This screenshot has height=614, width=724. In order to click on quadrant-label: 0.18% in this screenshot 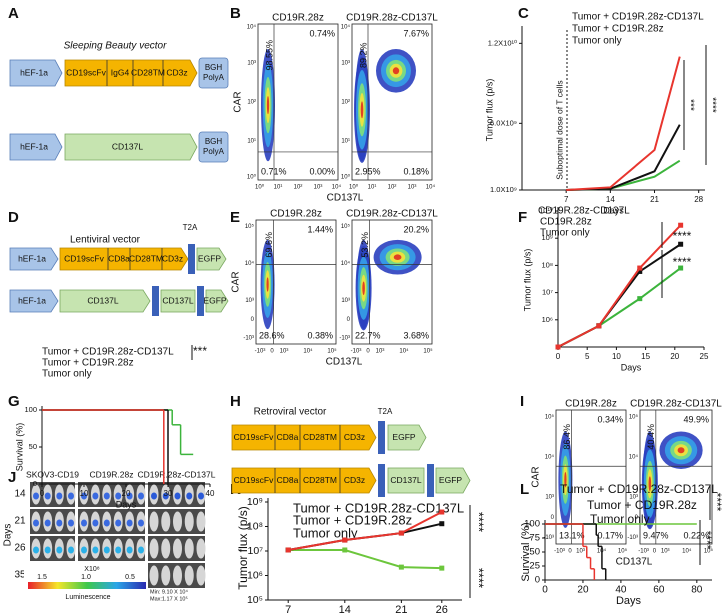, I will do `click(416, 171)`.